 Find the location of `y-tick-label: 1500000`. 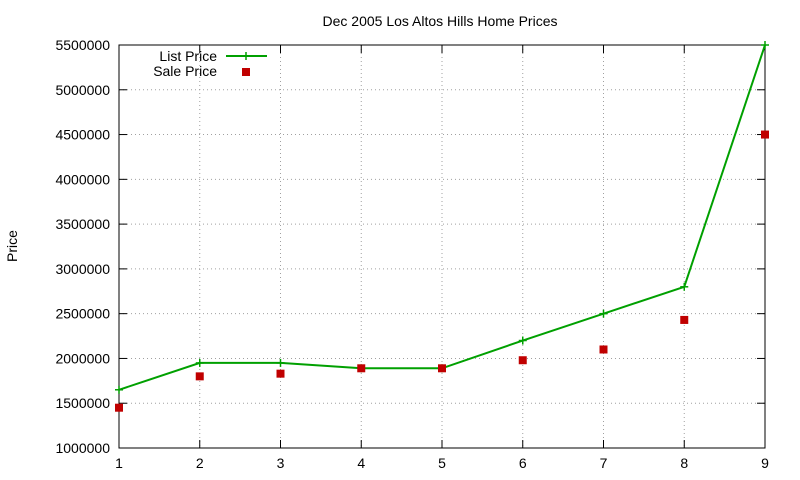

y-tick-label: 1500000 is located at coordinates (82, 403).